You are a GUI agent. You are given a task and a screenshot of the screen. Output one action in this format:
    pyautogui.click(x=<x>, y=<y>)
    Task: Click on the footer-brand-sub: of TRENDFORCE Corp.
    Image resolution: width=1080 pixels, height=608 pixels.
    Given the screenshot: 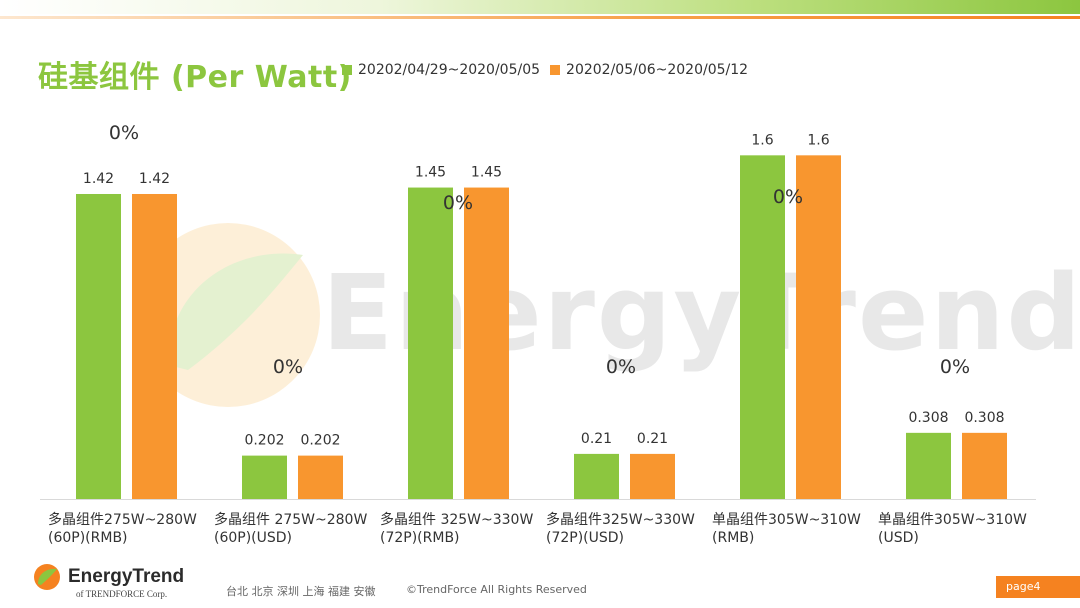 What is the action you would take?
    pyautogui.click(x=122, y=594)
    